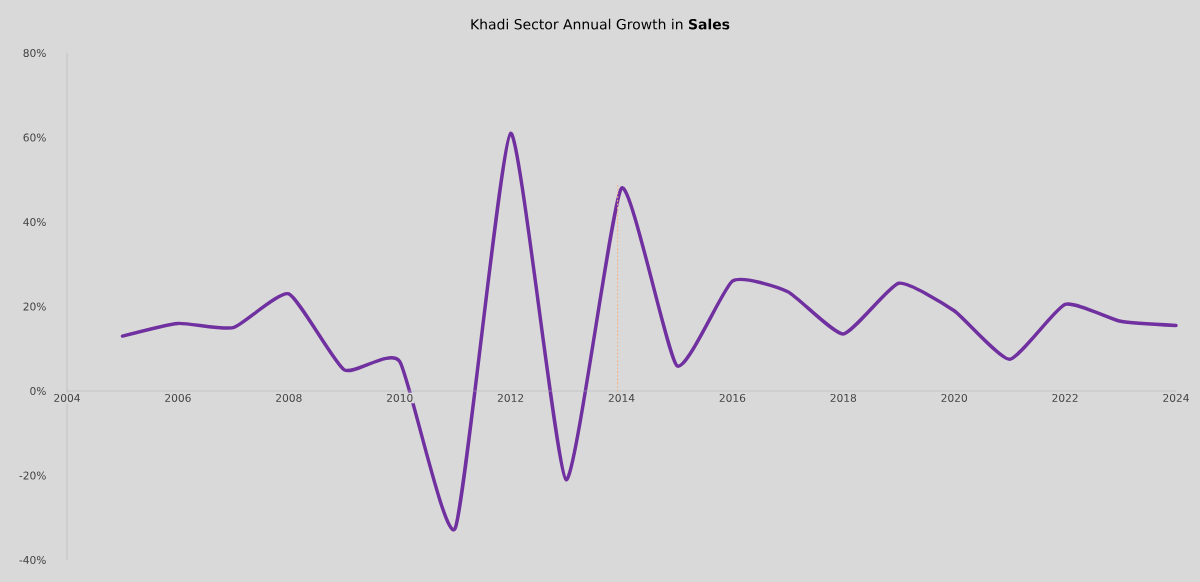 The height and width of the screenshot is (582, 1200). Describe the element at coordinates (32, 560) in the screenshot. I see `y-tick-label: -40%` at that location.